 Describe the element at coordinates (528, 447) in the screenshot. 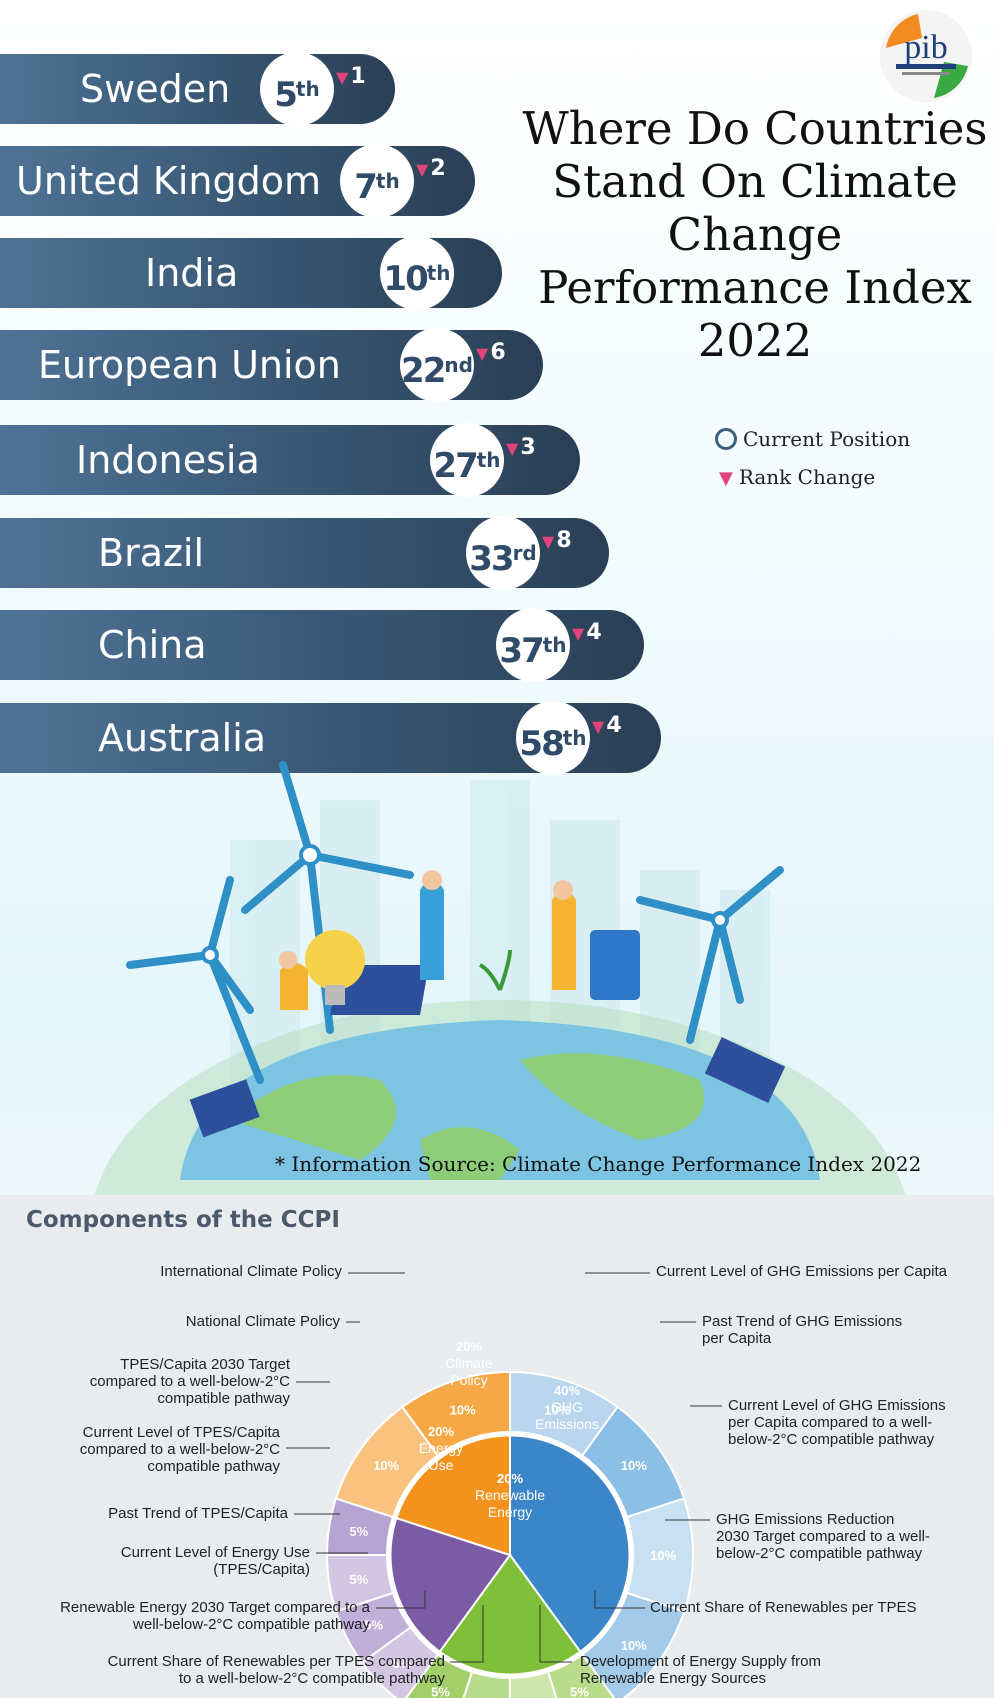

I see `rank-change-value: 3` at that location.